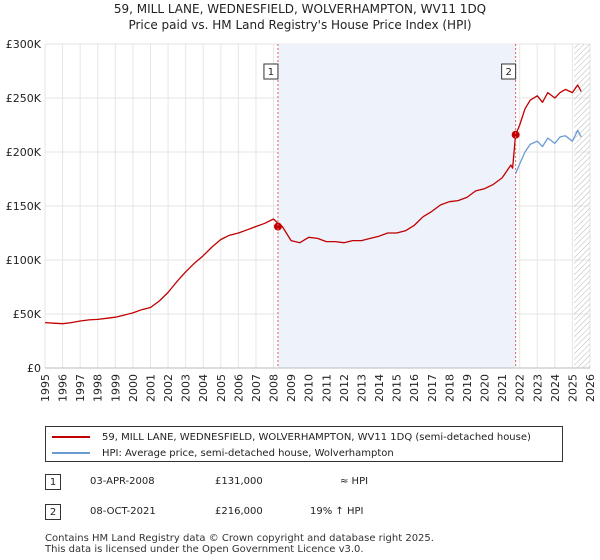 The width and height of the screenshot is (600, 560). What do you see at coordinates (555, 388) in the screenshot?
I see `x-tick-label: 2024` at bounding box center [555, 388].